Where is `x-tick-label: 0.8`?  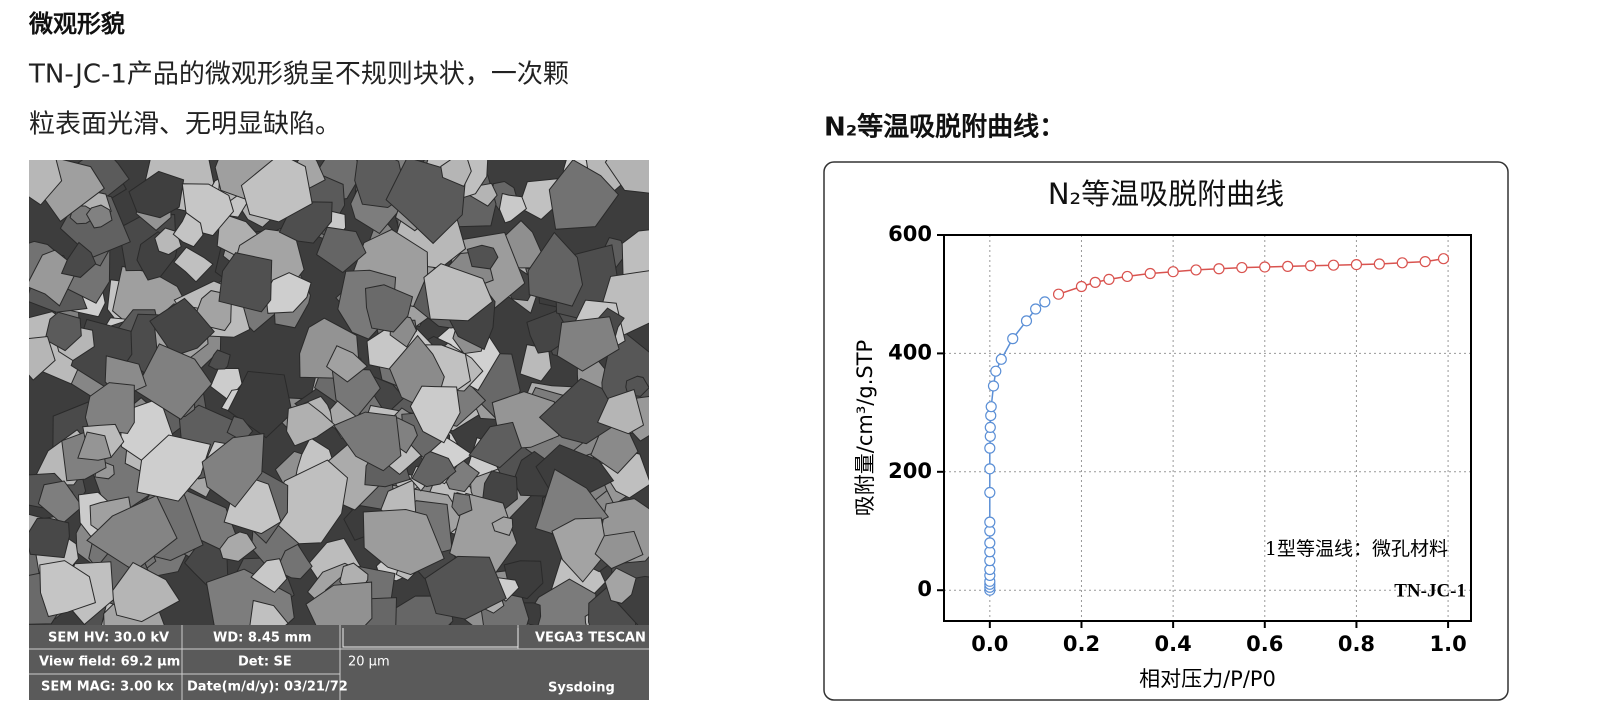 x-tick-label: 0.8 is located at coordinates (1356, 644).